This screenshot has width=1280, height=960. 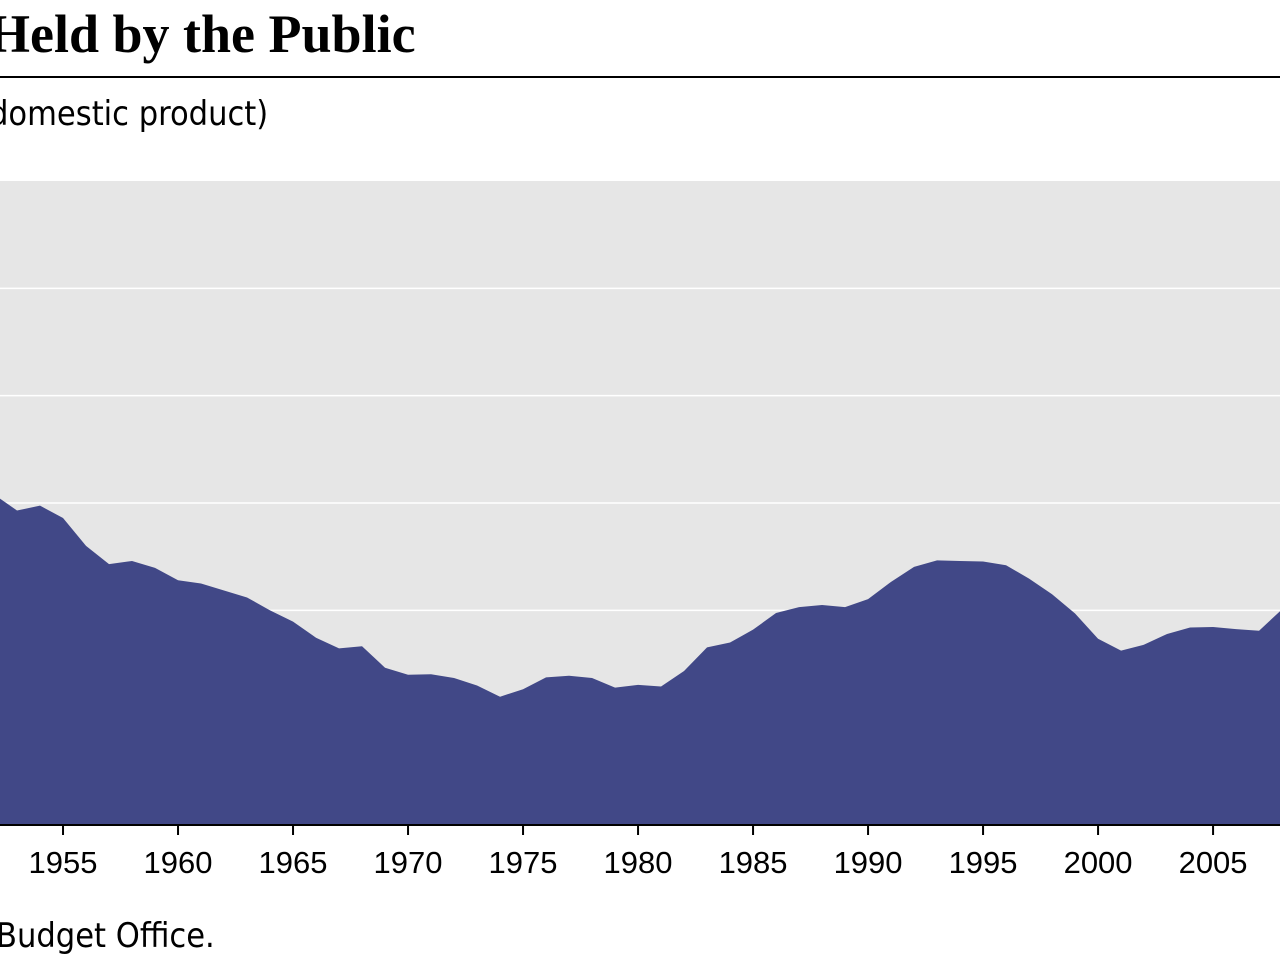 I want to click on x-tick-label: 1995, so click(x=983, y=862).